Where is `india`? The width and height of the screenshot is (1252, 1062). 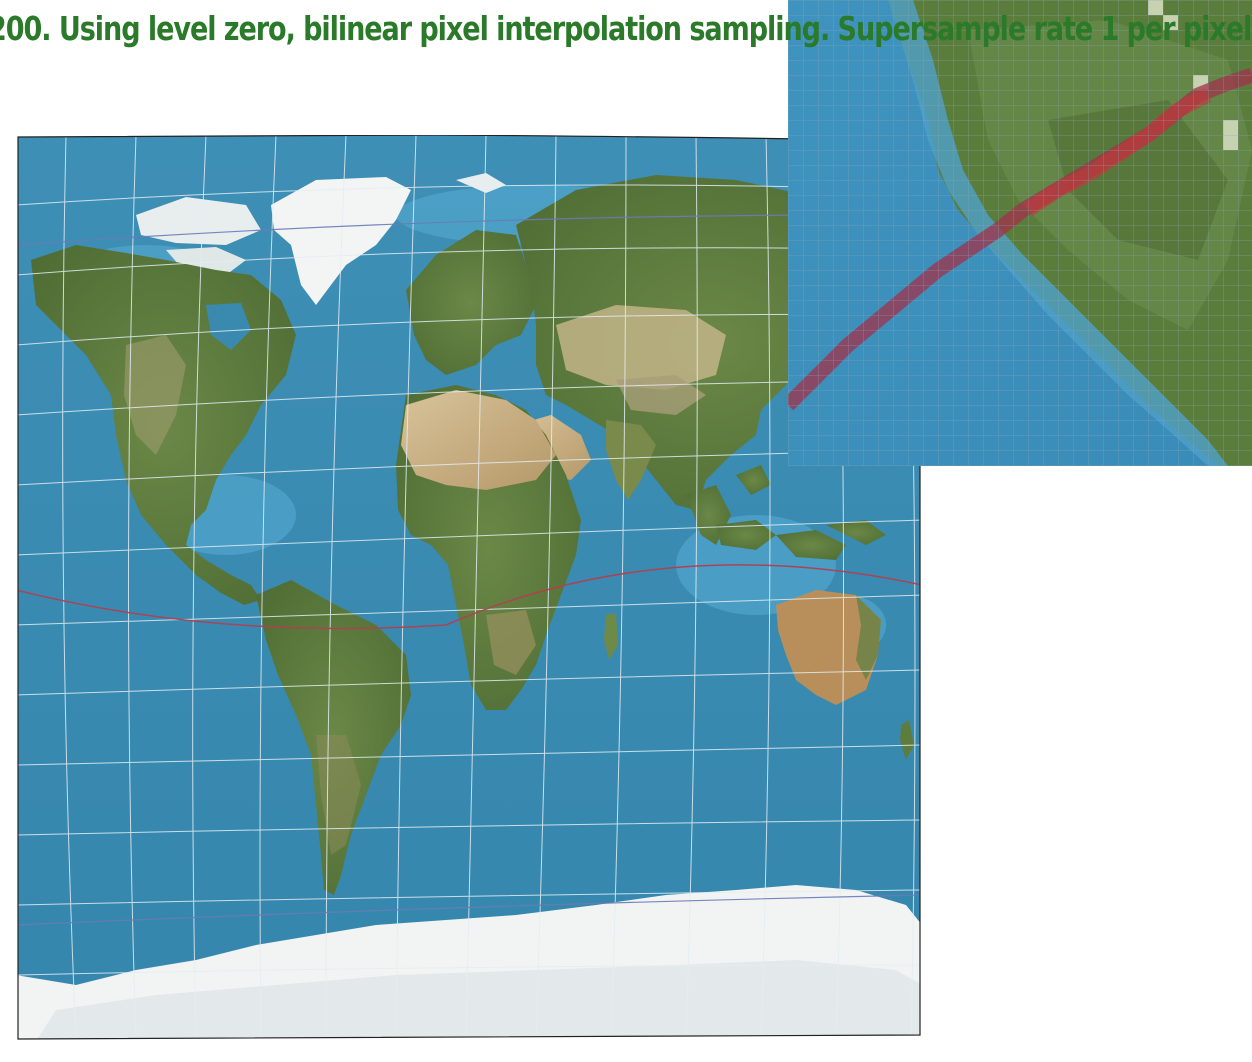 india is located at coordinates (631, 460).